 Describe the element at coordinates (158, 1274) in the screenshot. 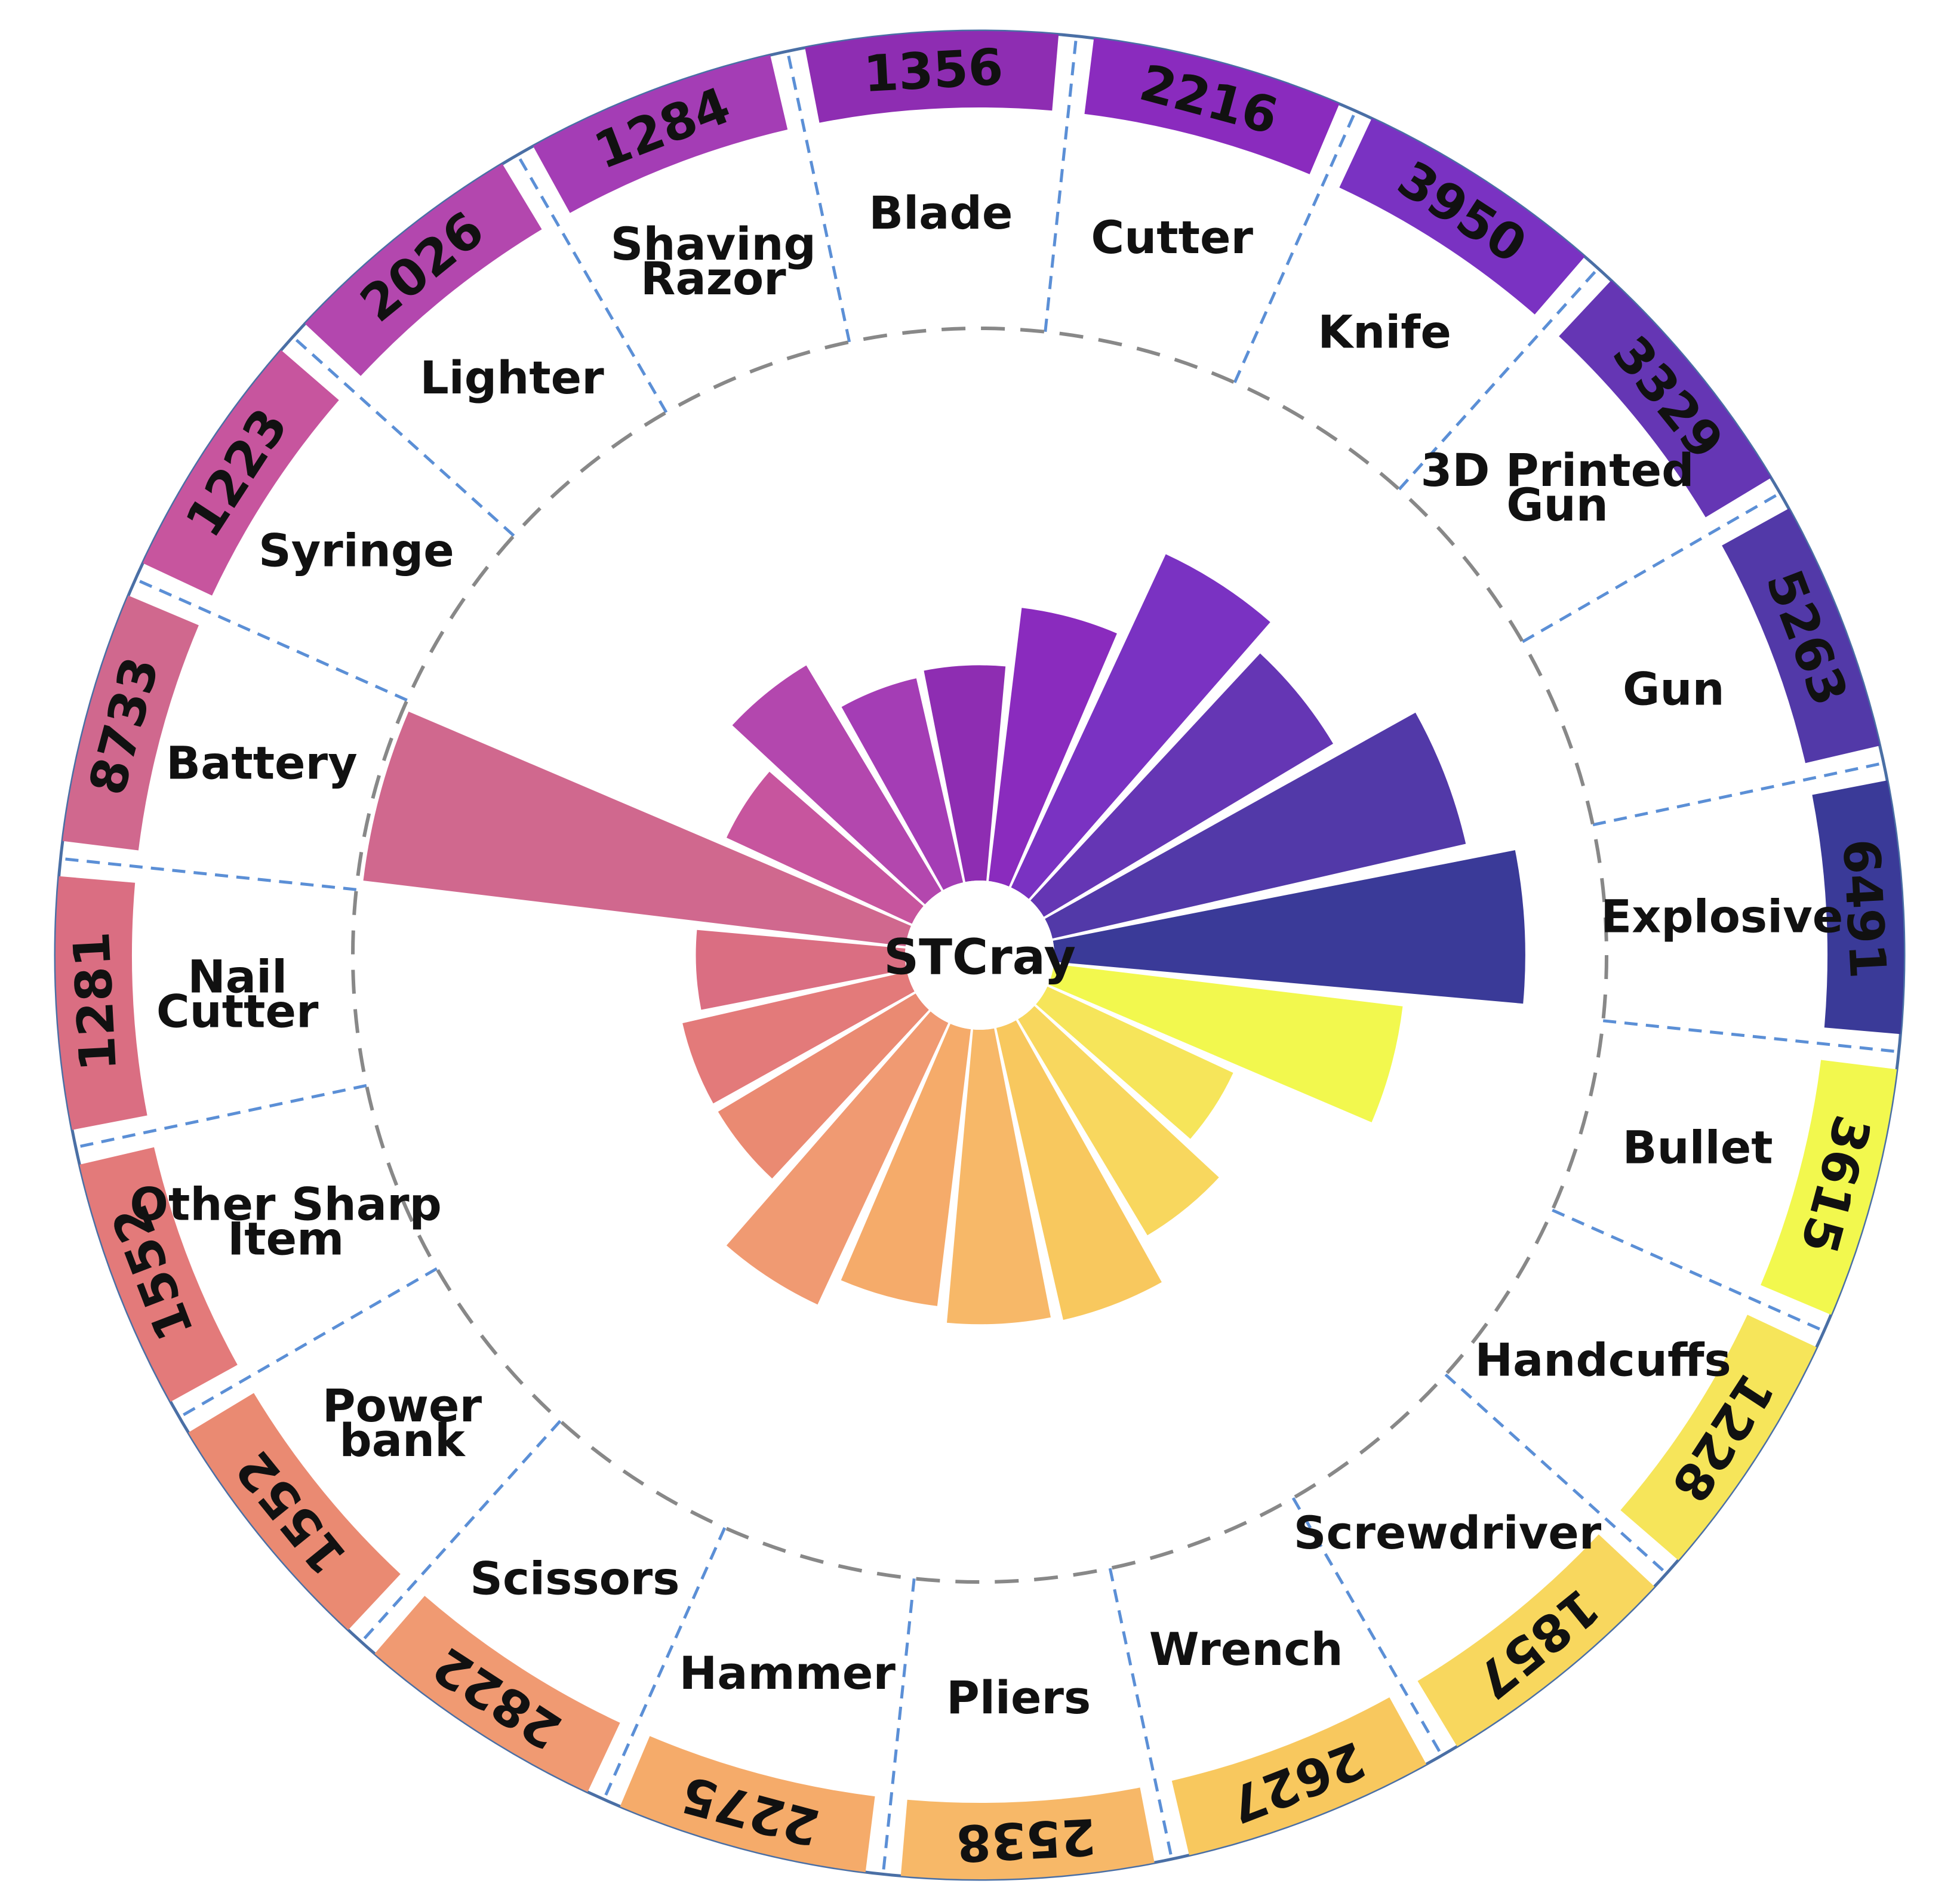

I see `count-band-other-sharp-item` at that location.